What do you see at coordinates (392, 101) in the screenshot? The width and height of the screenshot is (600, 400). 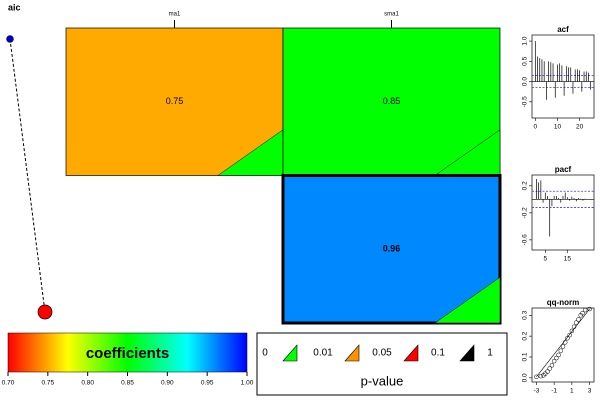 I see `coefficient-label: 0.85` at bounding box center [392, 101].